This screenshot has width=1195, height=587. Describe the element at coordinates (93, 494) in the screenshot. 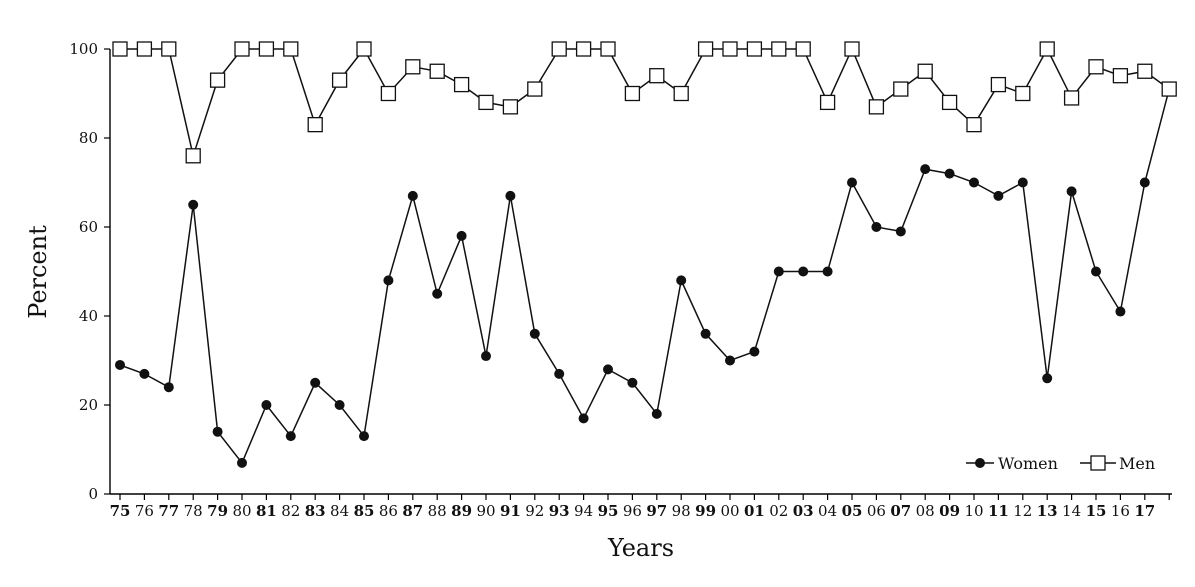

I see `y-tick-label: 0` at that location.